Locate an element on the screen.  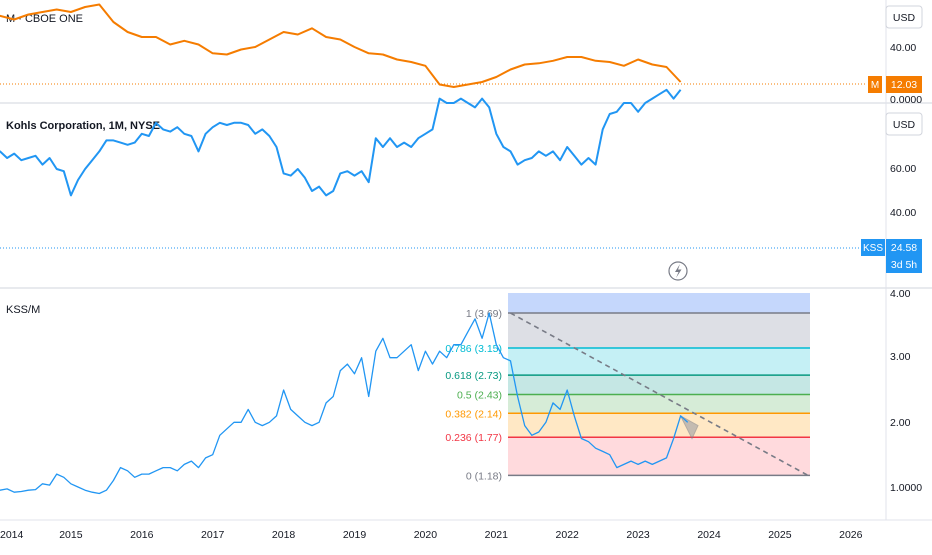
middle-last-value: 24.58 is located at coordinates (904, 248).